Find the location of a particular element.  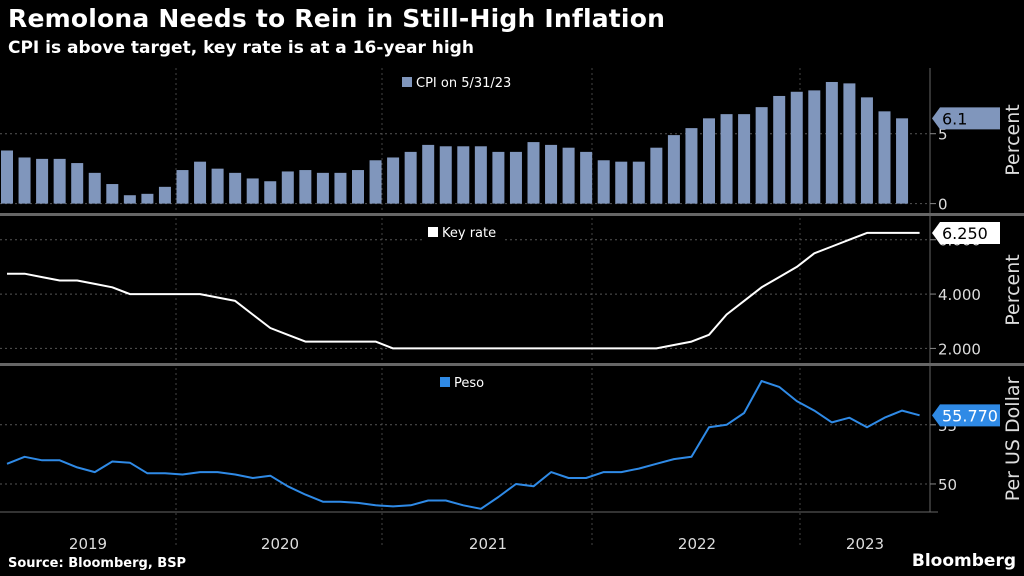

x-tick-label: 2022 is located at coordinates (697, 544).